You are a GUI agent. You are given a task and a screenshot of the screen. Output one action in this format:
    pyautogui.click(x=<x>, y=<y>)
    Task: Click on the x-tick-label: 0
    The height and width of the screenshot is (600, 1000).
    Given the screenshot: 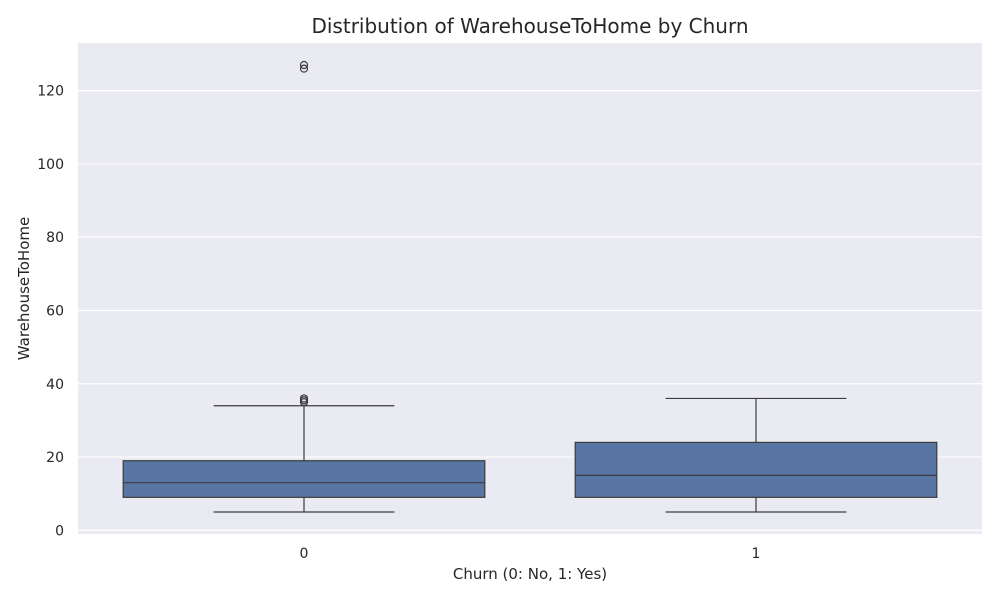 What is the action you would take?
    pyautogui.click(x=304, y=554)
    